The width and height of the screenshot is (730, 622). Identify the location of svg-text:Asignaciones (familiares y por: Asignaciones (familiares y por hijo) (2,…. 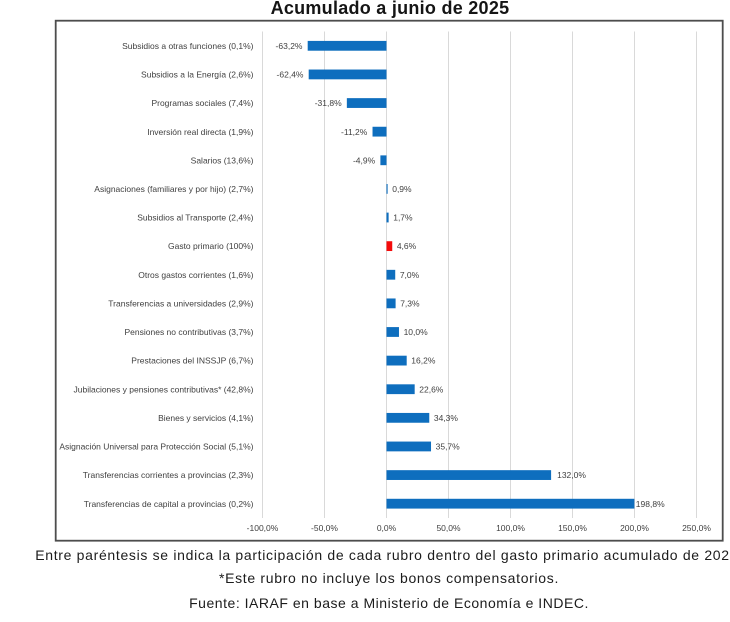
(173, 189).